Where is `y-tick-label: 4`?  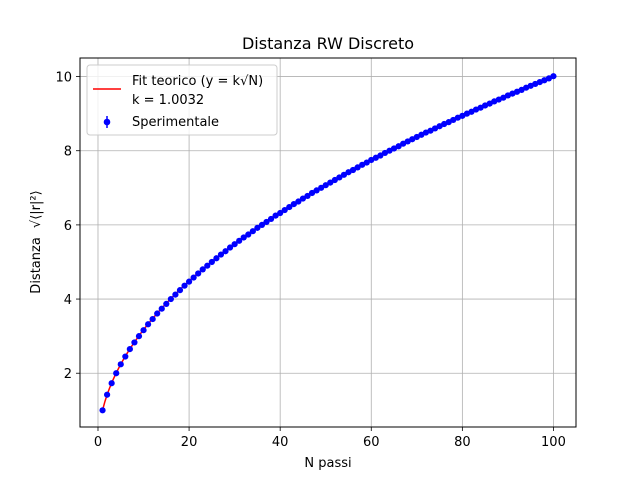 y-tick-label: 4 is located at coordinates (68, 300).